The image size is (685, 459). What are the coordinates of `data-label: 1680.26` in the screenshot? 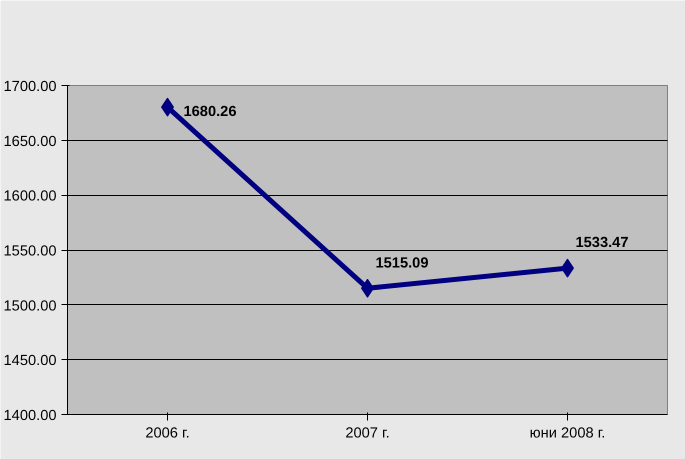 It's located at (210, 112).